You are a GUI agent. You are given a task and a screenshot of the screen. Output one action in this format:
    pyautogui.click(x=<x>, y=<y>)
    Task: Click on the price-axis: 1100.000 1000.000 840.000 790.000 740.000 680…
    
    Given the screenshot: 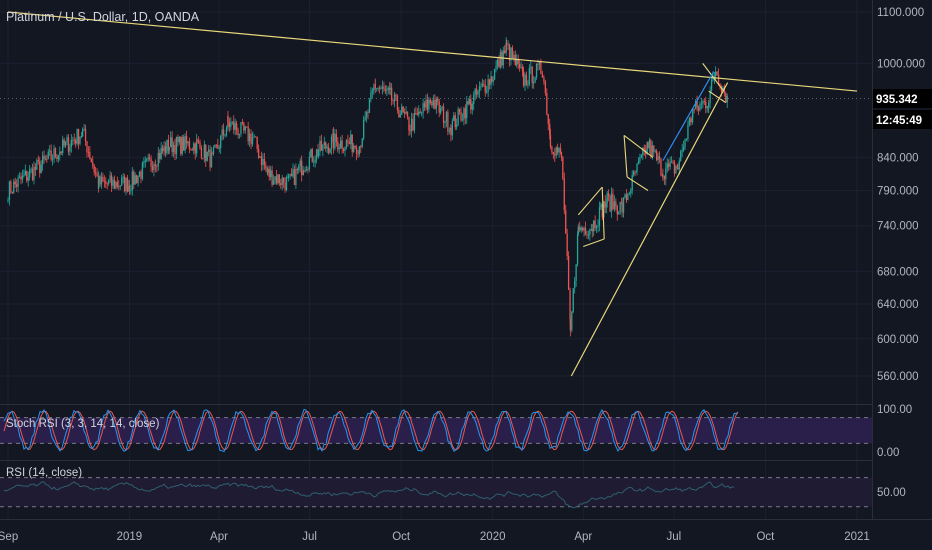 What is the action you would take?
    pyautogui.click(x=901, y=195)
    